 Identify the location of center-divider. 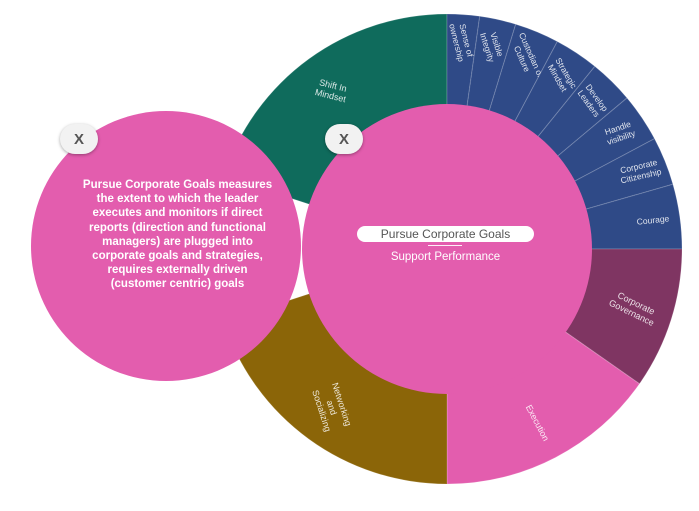
(445, 245).